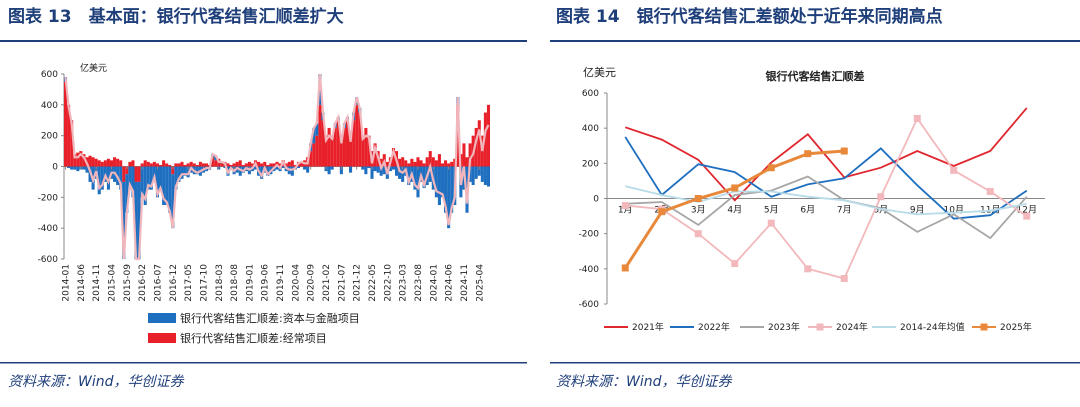 This screenshot has width=1080, height=407. What do you see at coordinates (917, 210) in the screenshot?
I see `x-tick-label: 9月` at bounding box center [917, 210].